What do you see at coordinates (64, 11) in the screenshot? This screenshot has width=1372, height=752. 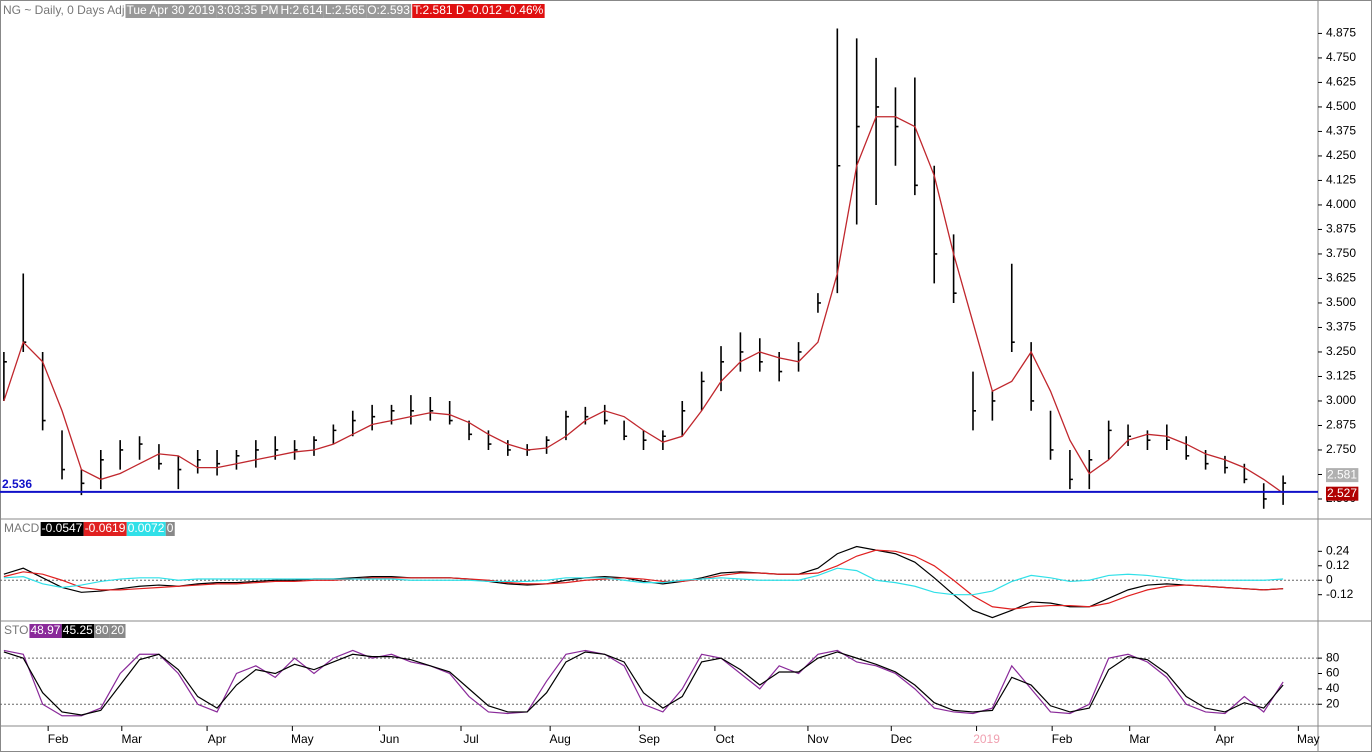 I see `symbol-bg` at bounding box center [64, 11].